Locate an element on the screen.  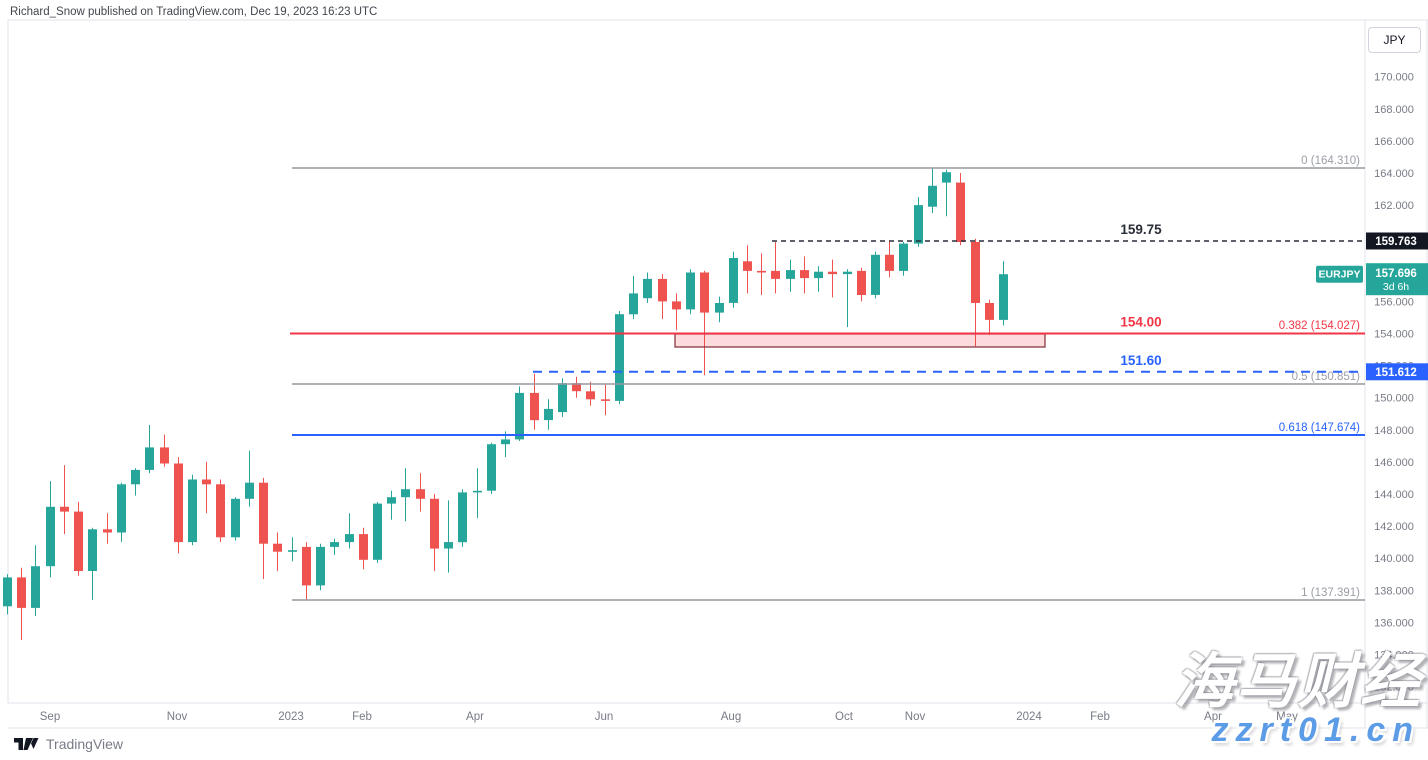
current-price-tag-value: 157.696 is located at coordinates (1396, 274).